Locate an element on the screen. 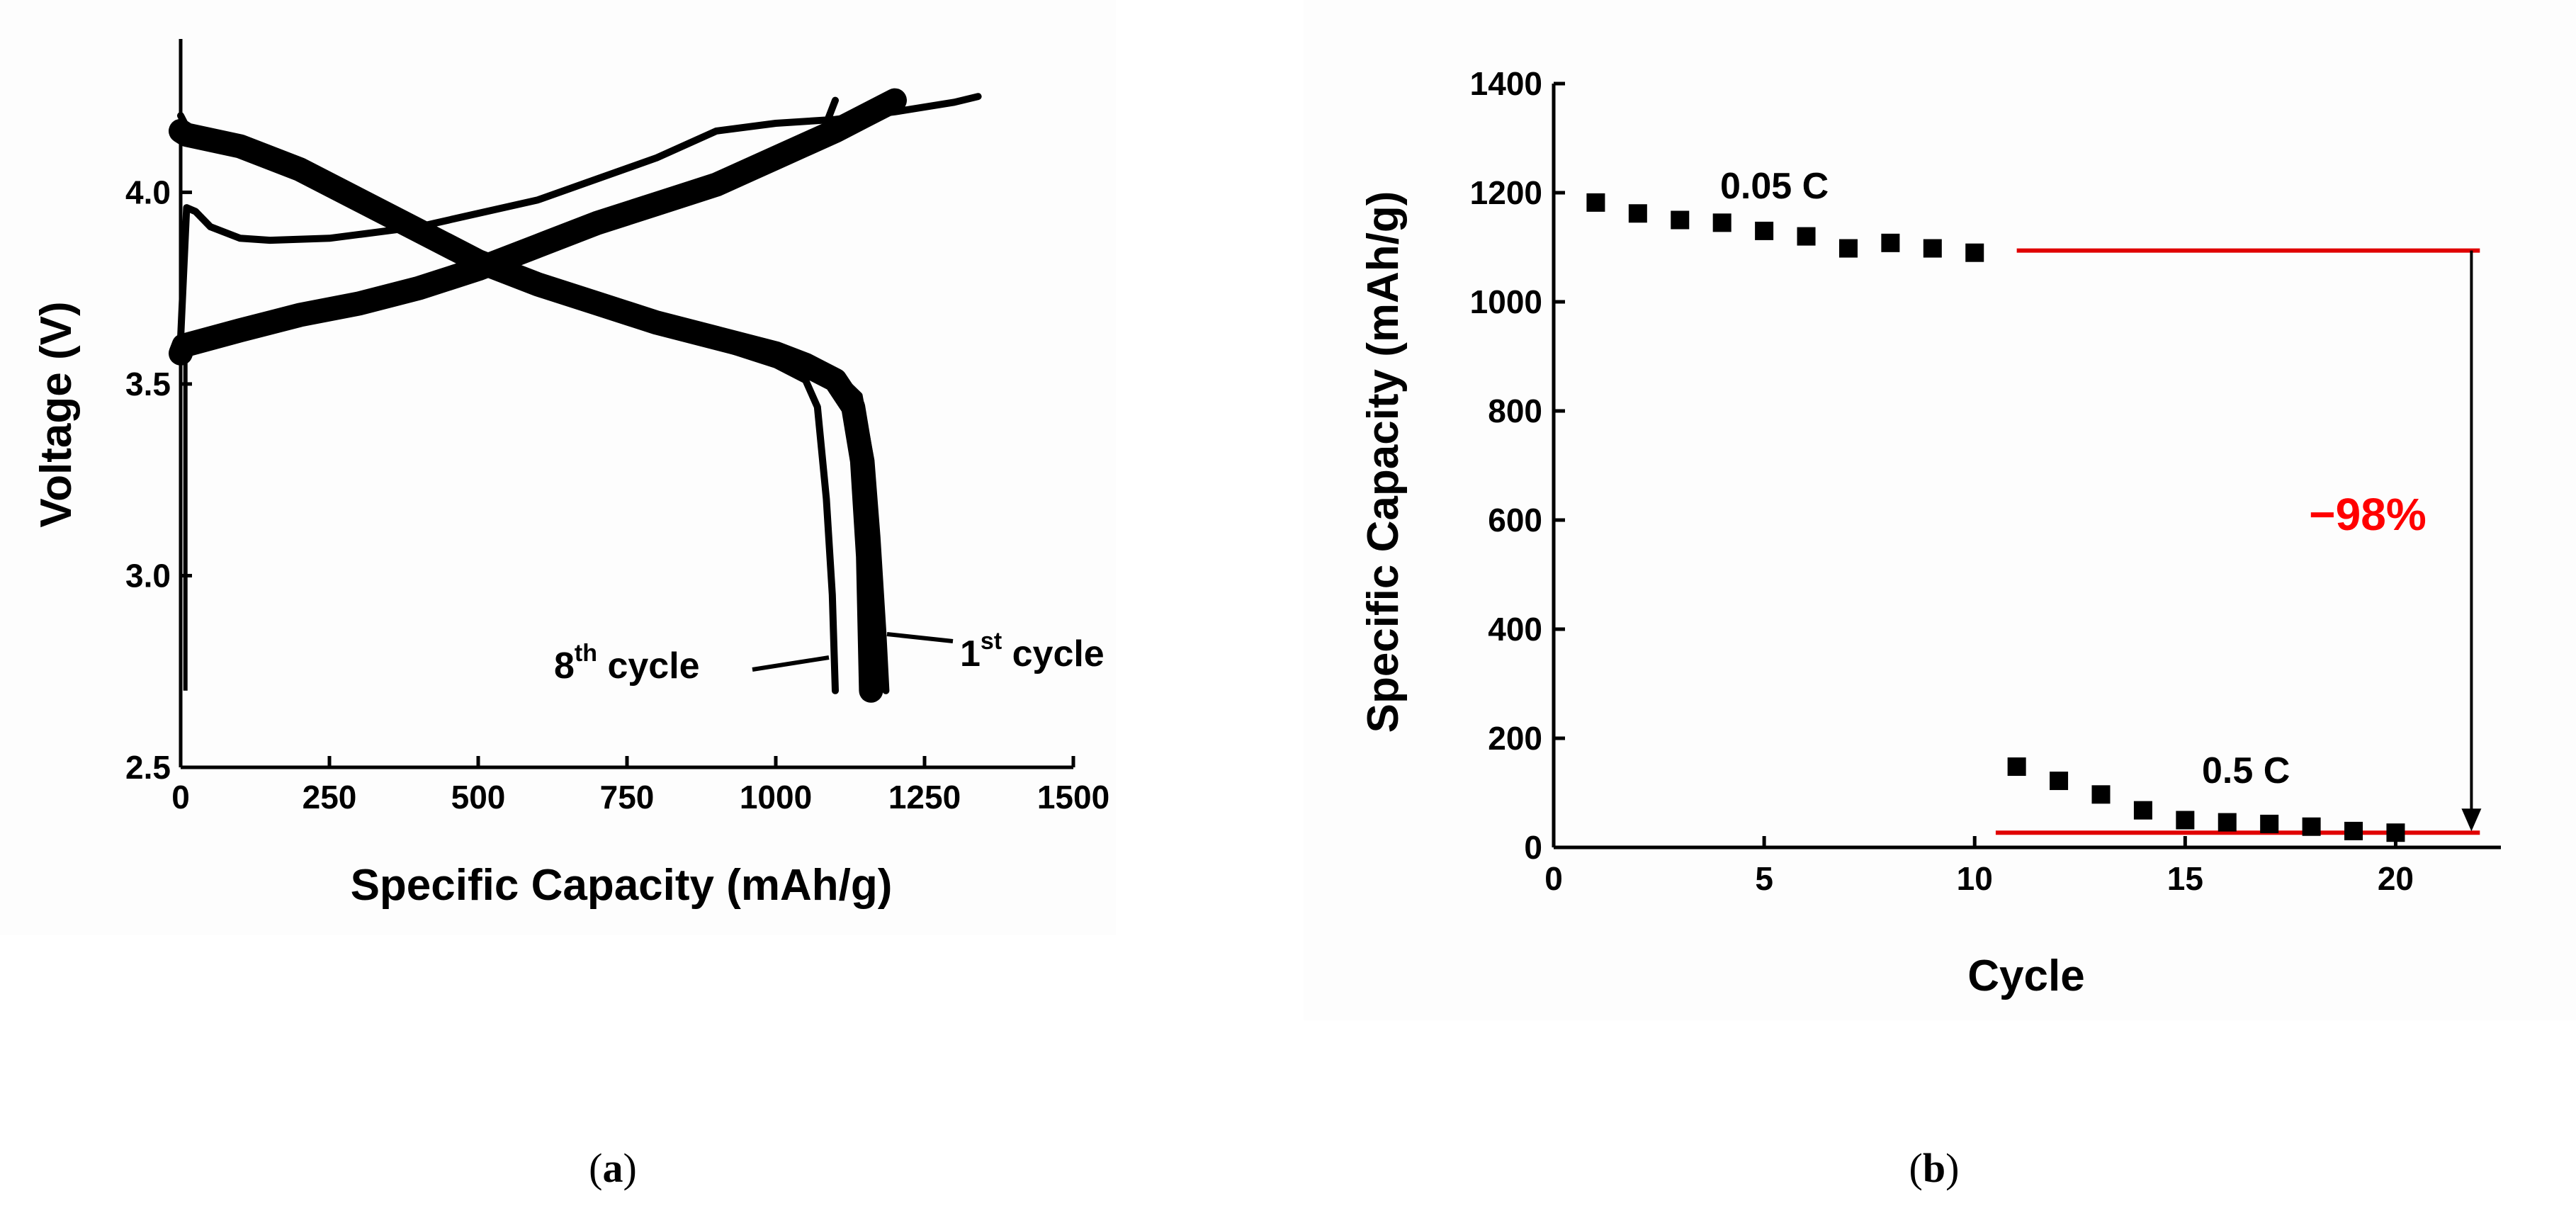 Image resolution: width=2576 pixels, height=1230 pixels. panel-b-rate-low-label: 0.5 C is located at coordinates (2246, 770).